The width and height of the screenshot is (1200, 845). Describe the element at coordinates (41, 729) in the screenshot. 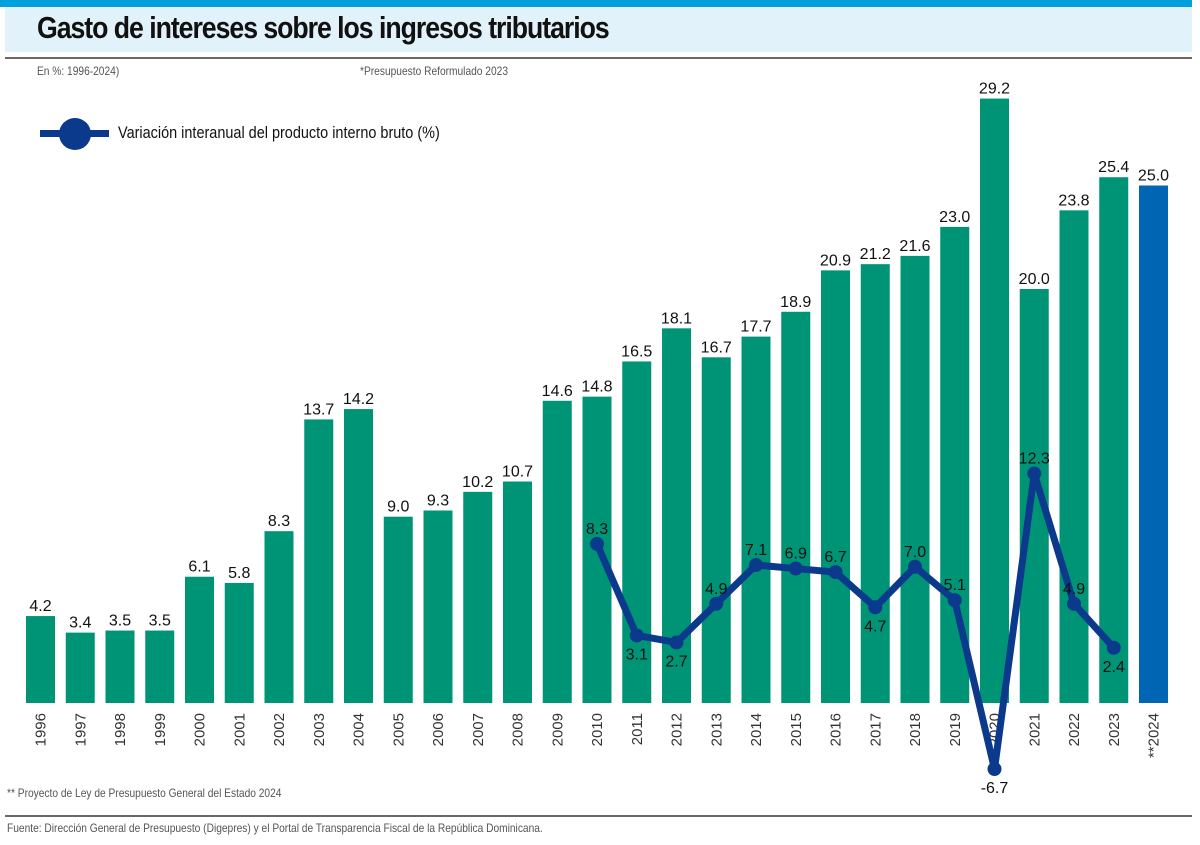

I see `x-tick-label: 1996` at that location.